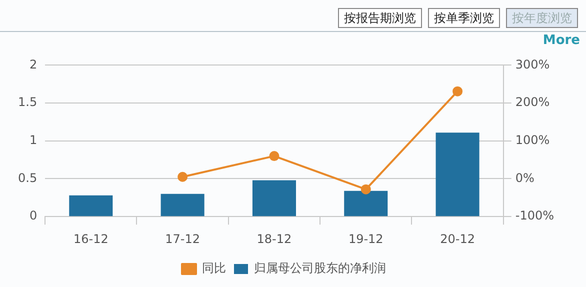 This screenshot has width=586, height=287. What do you see at coordinates (90, 239) in the screenshot?
I see `x-tick-label: 16-12` at bounding box center [90, 239].